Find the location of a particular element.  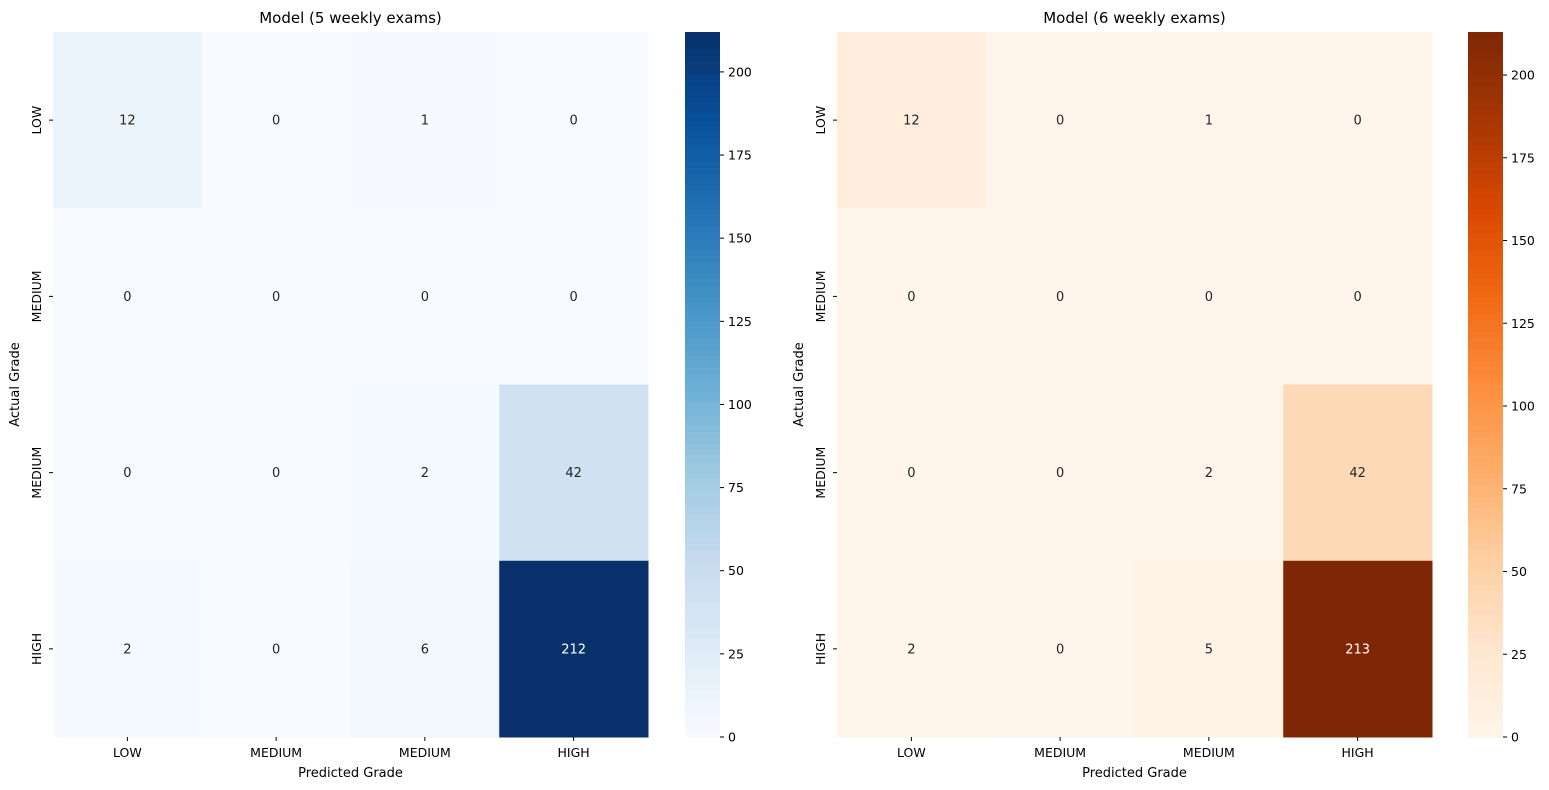

cell-value-label: 0 is located at coordinates (276, 649).